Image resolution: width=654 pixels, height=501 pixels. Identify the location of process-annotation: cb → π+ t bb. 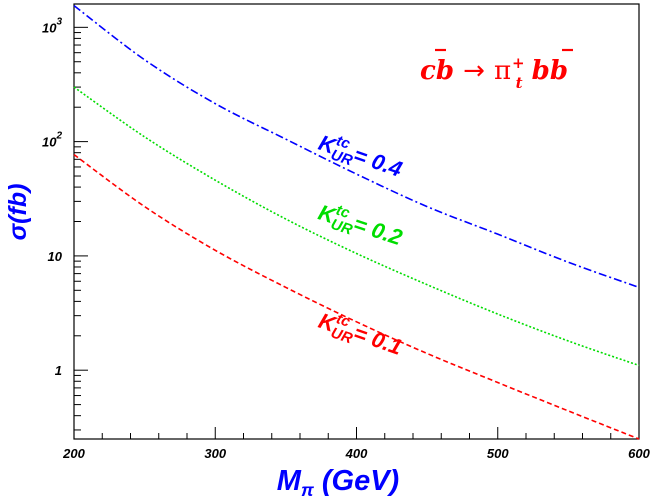
(496, 70).